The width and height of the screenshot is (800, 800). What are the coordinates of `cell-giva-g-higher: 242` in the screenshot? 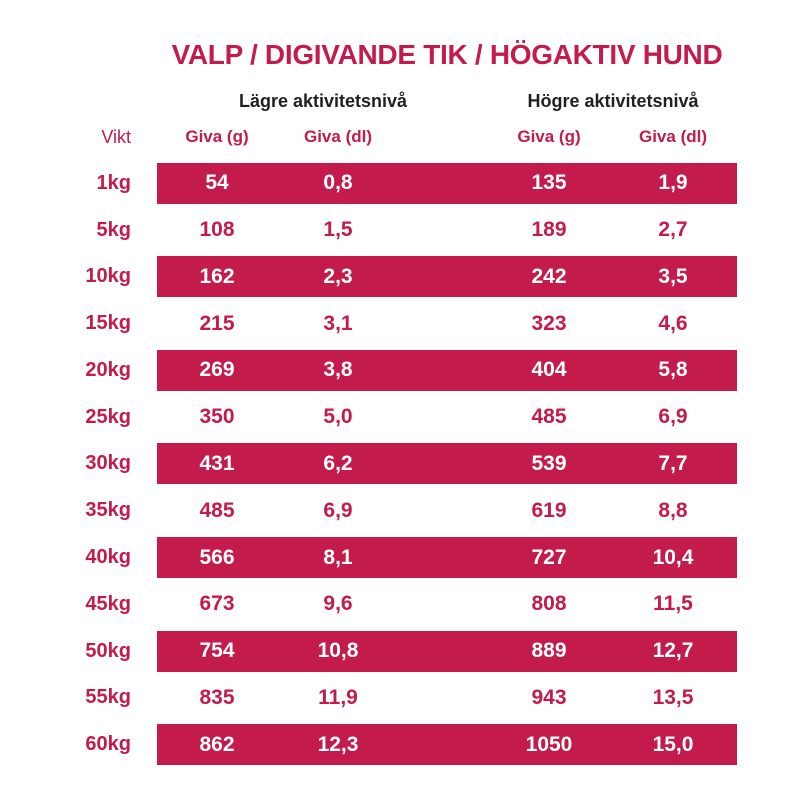 It's located at (549, 277).